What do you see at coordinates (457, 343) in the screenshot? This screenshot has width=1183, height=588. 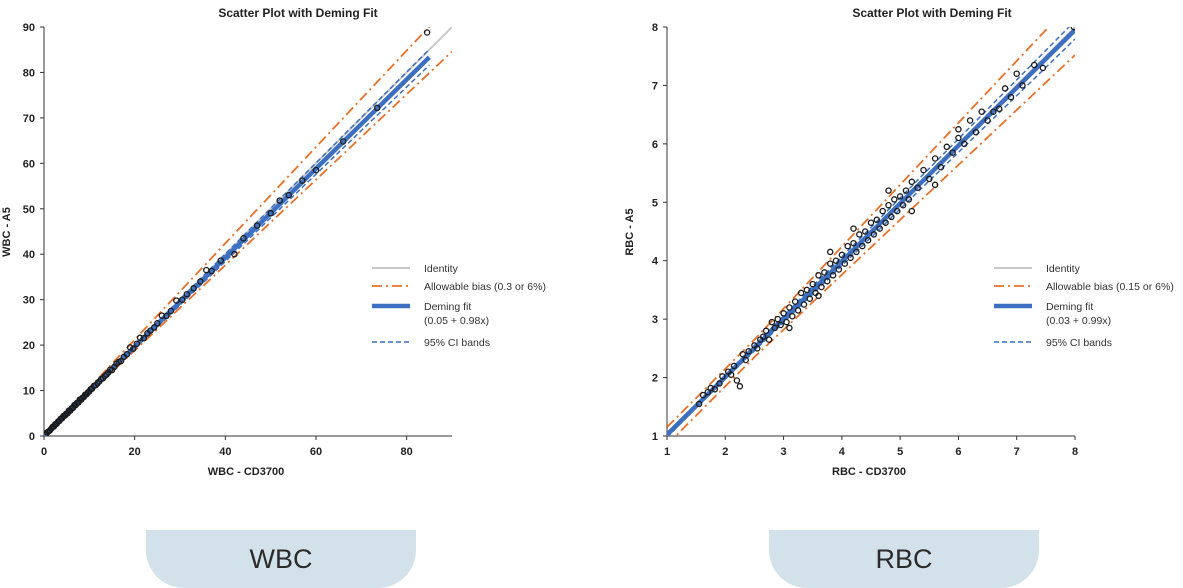 I see `wbc-legend-label: 95% CI bands` at bounding box center [457, 343].